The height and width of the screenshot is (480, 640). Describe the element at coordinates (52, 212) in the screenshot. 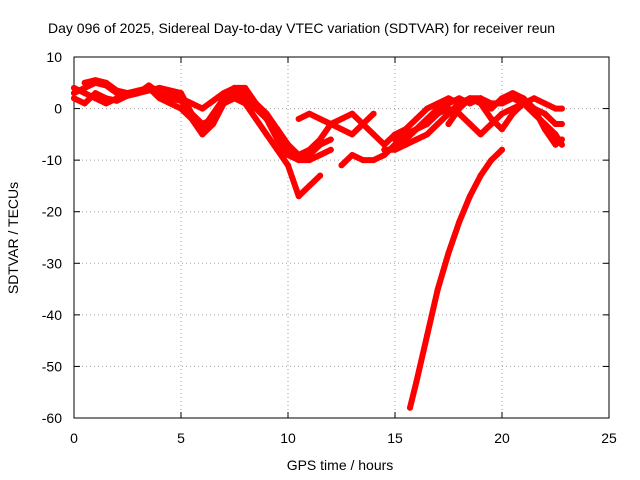

I see `y-tick-label: -20` at that location.